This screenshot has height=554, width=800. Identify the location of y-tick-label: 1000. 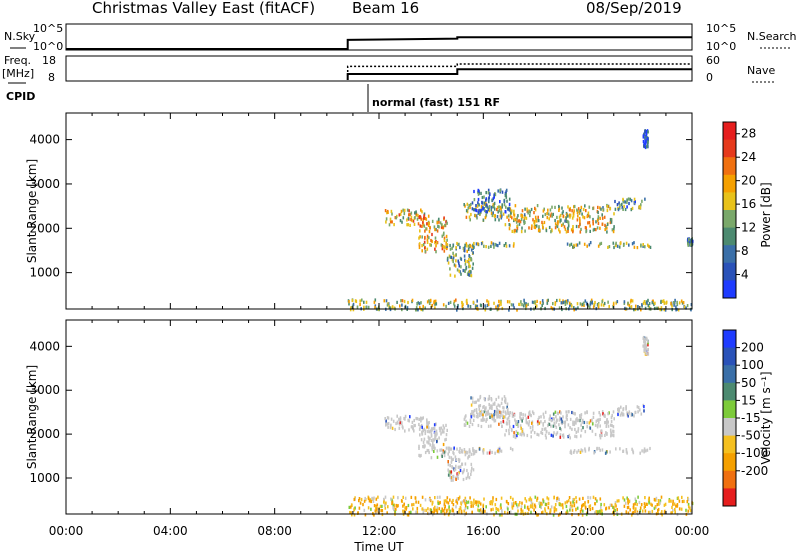
(44, 478).